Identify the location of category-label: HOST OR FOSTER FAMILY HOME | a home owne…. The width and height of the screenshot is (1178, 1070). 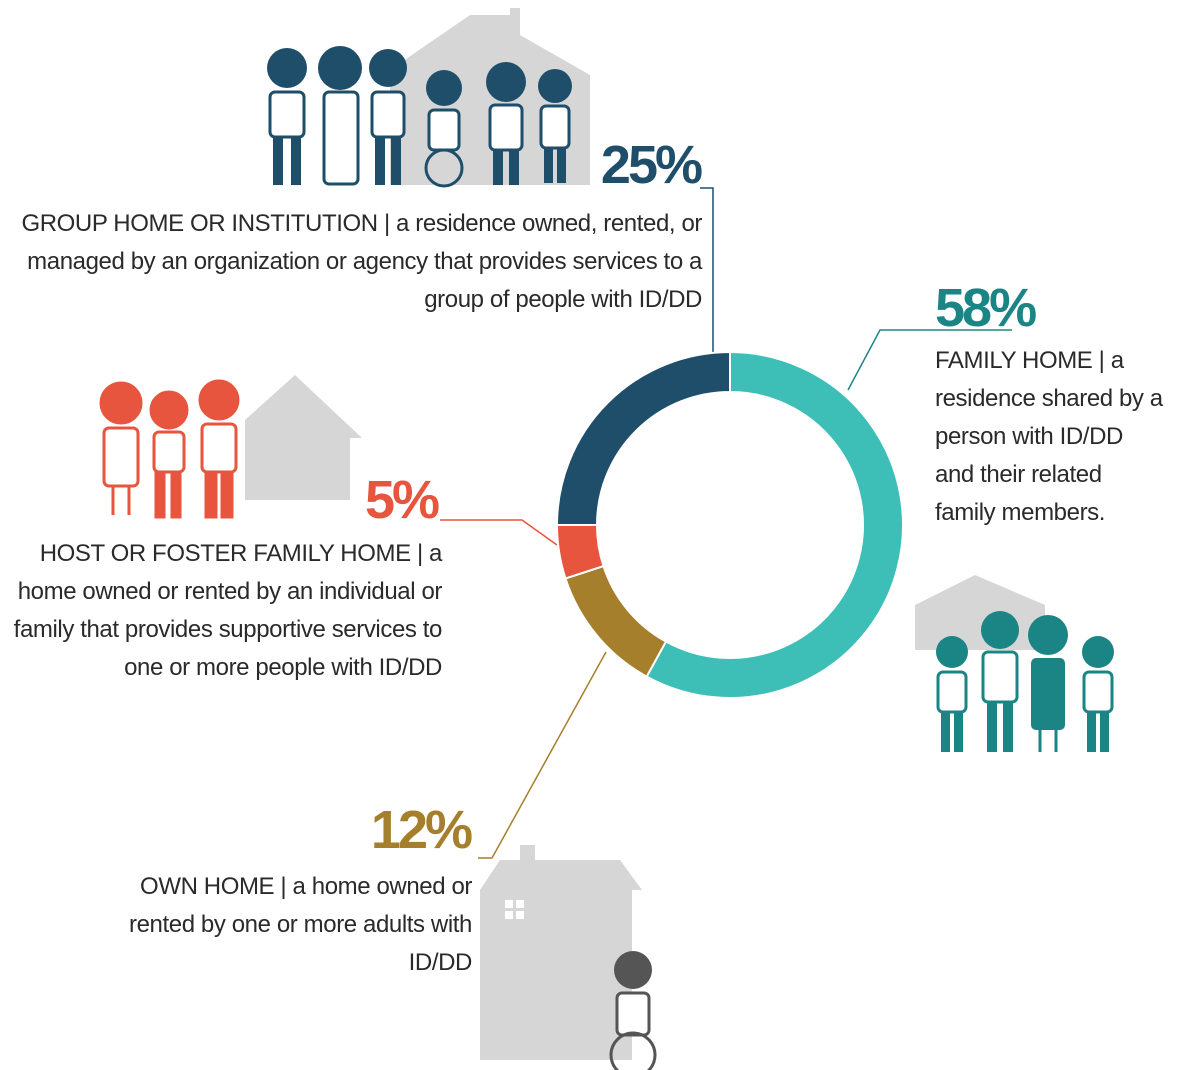
(228, 610).